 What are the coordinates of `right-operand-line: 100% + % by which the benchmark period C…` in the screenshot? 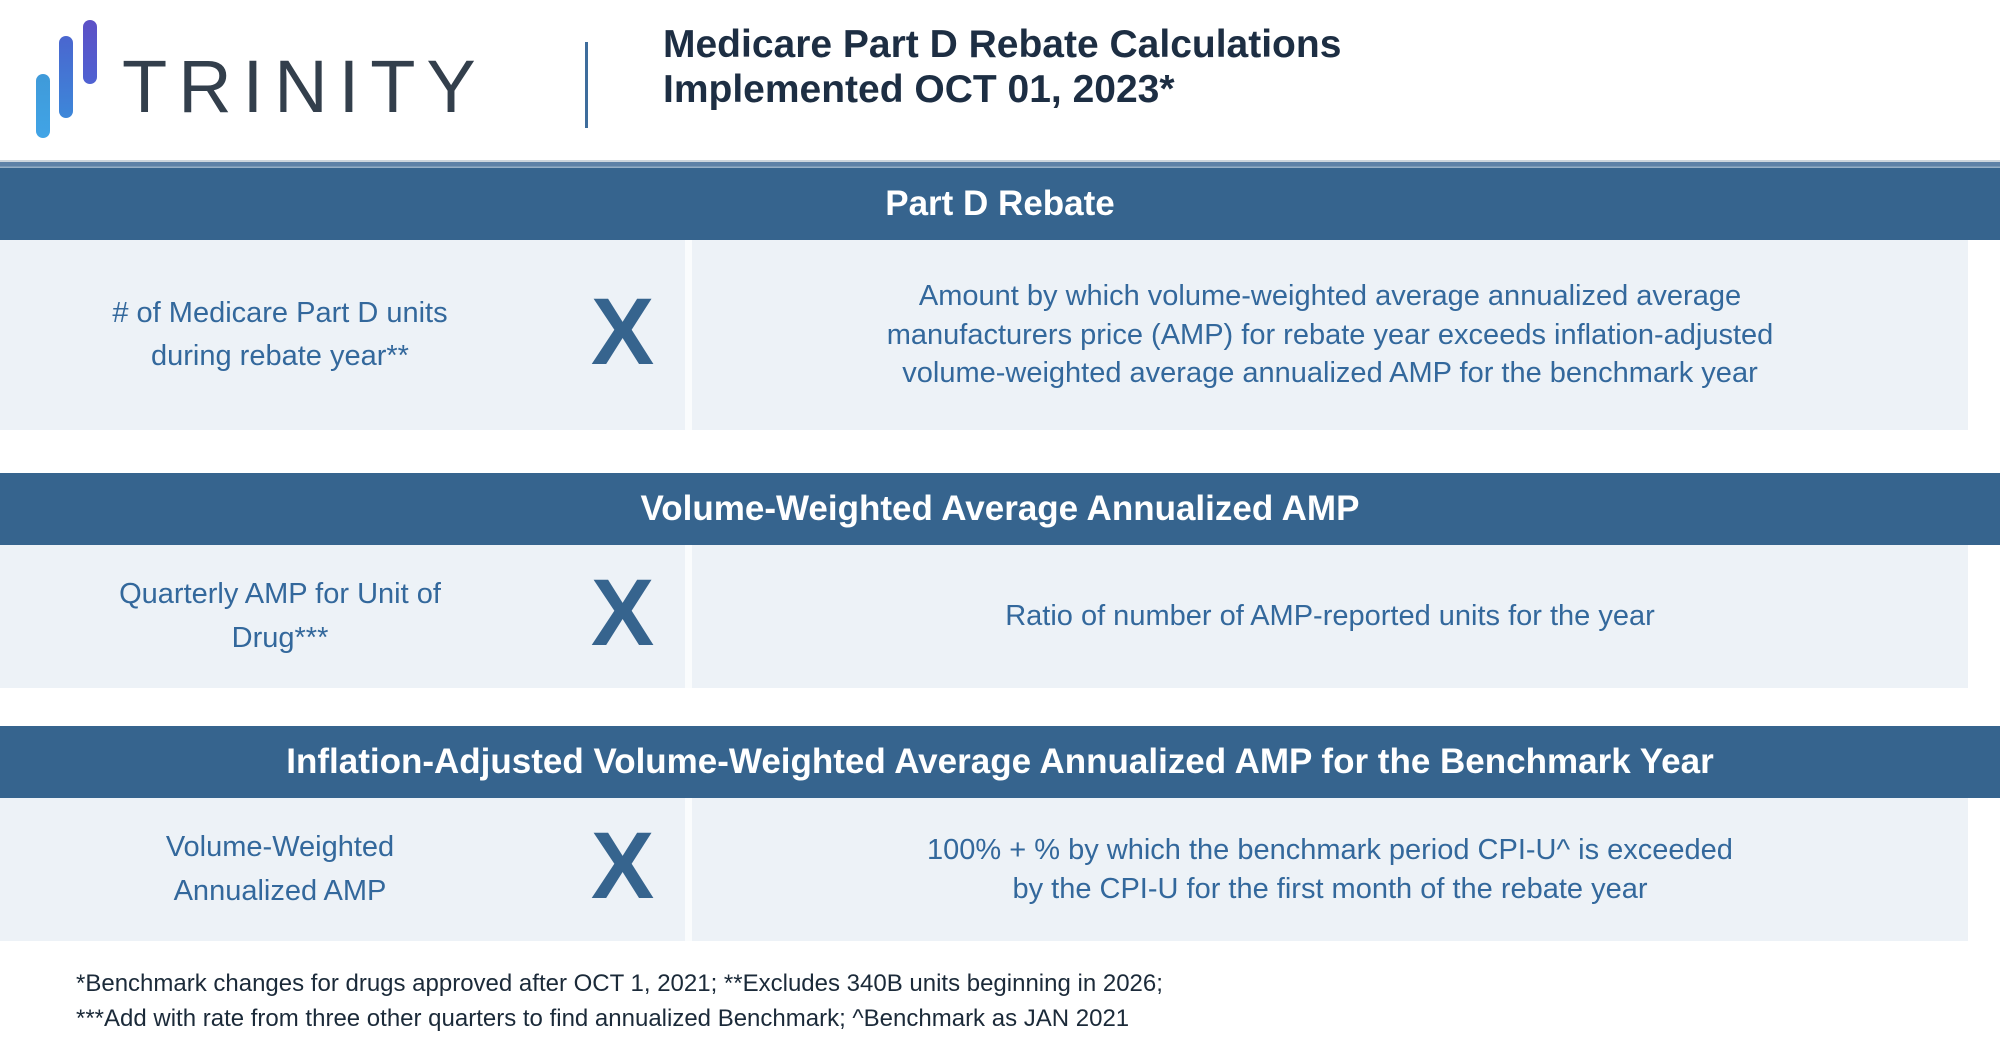 It's located at (1330, 849).